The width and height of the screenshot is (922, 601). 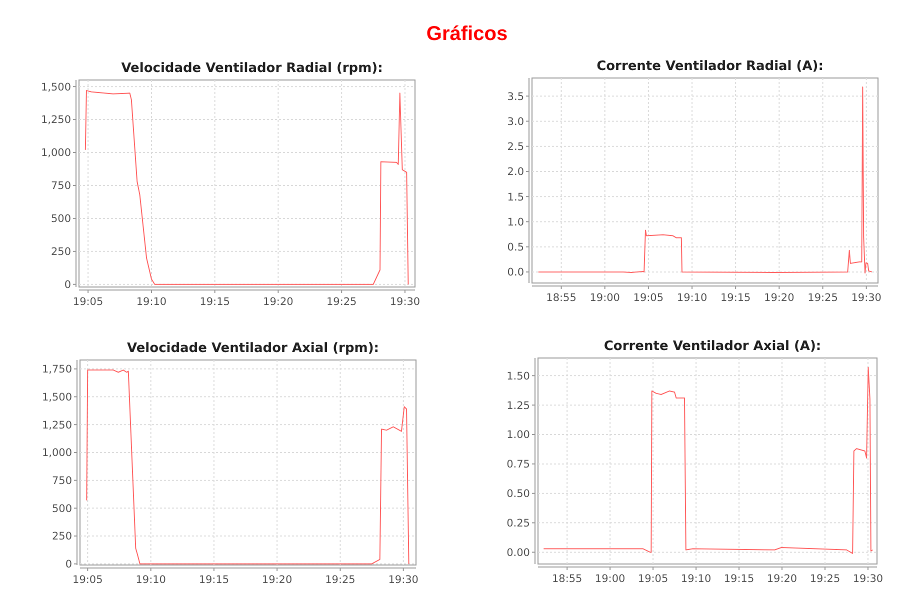 I want to click on y-tick-label: 2.5, so click(x=515, y=147).